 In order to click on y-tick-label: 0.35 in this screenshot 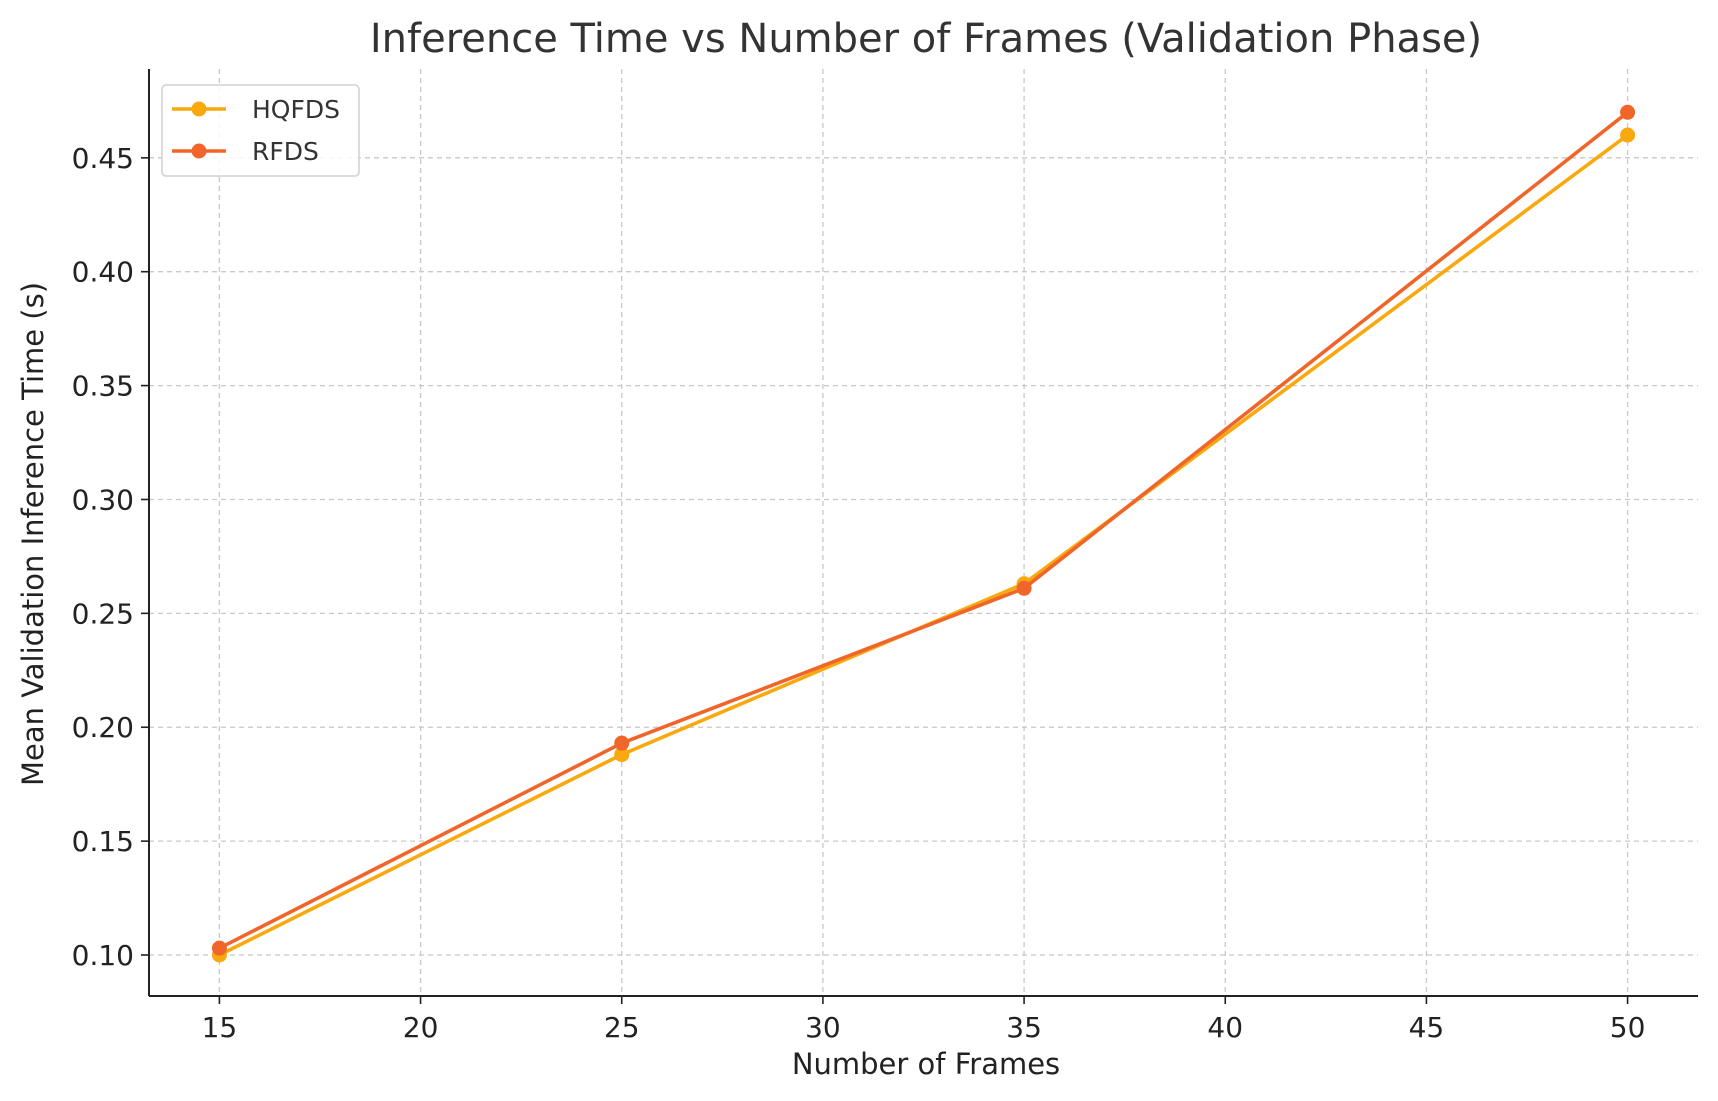, I will do `click(103, 386)`.